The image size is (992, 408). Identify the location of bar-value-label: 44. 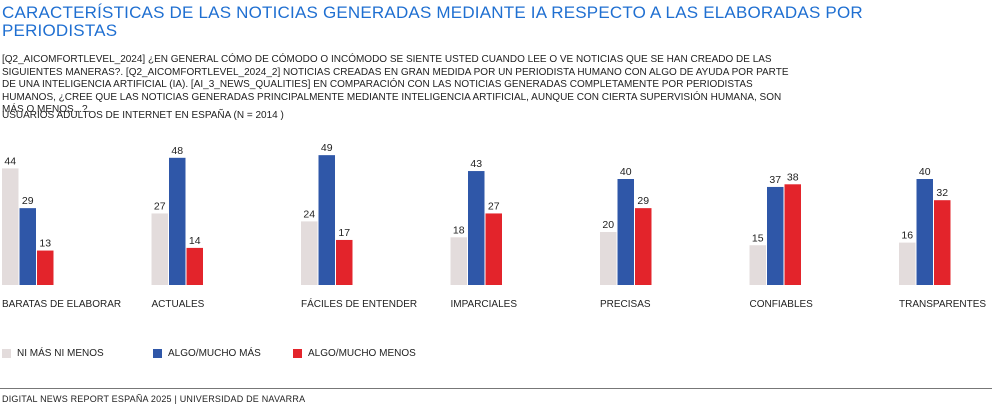
(10, 161).